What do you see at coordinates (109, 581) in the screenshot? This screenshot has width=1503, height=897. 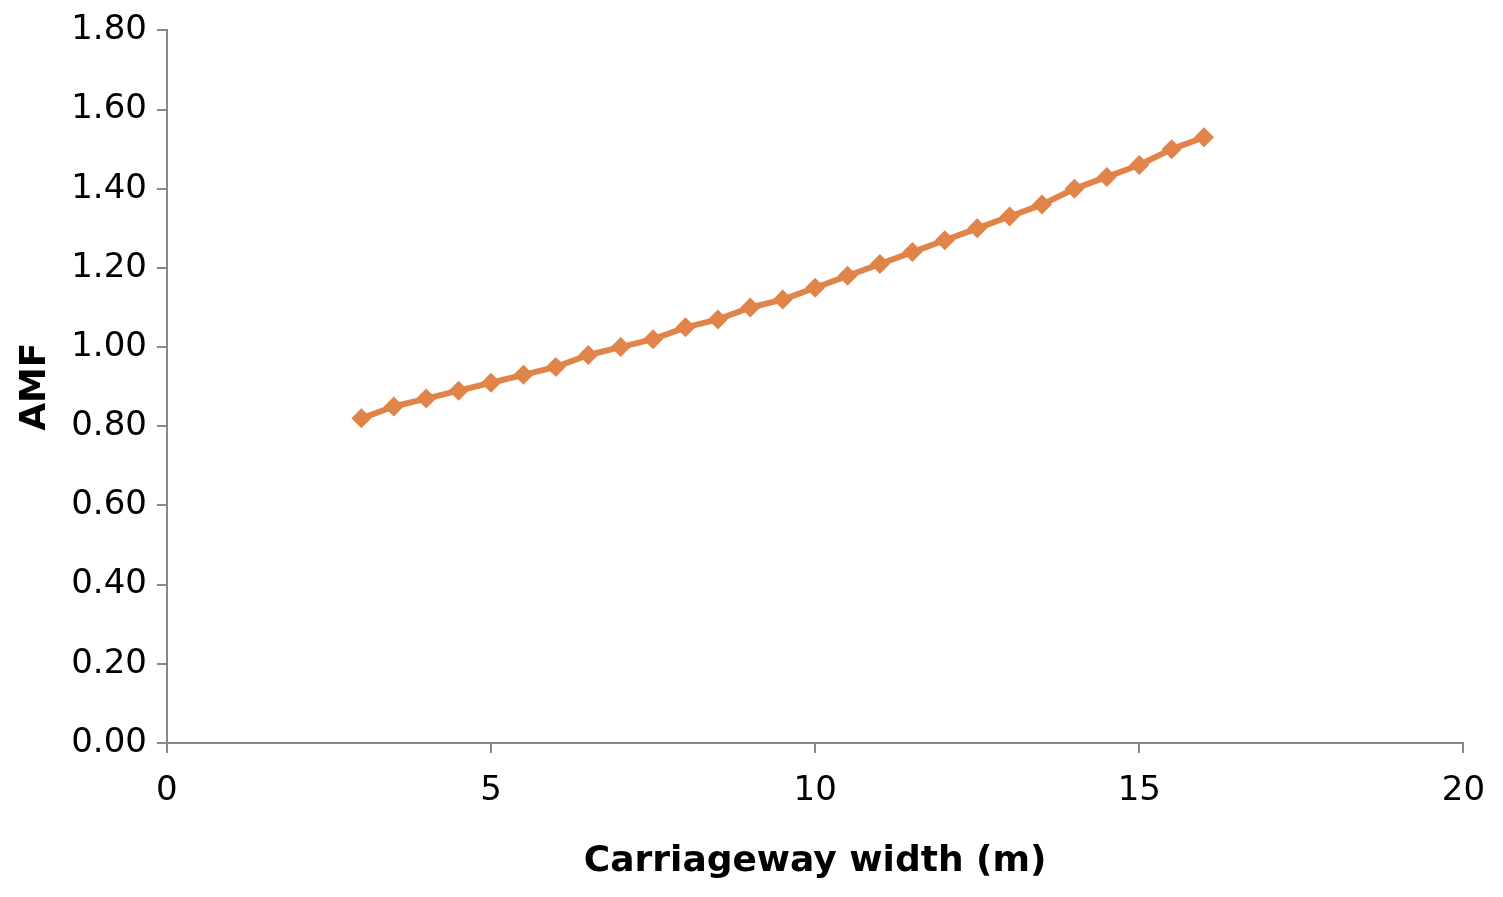 I see `y-tick-label: 0.40` at bounding box center [109, 581].